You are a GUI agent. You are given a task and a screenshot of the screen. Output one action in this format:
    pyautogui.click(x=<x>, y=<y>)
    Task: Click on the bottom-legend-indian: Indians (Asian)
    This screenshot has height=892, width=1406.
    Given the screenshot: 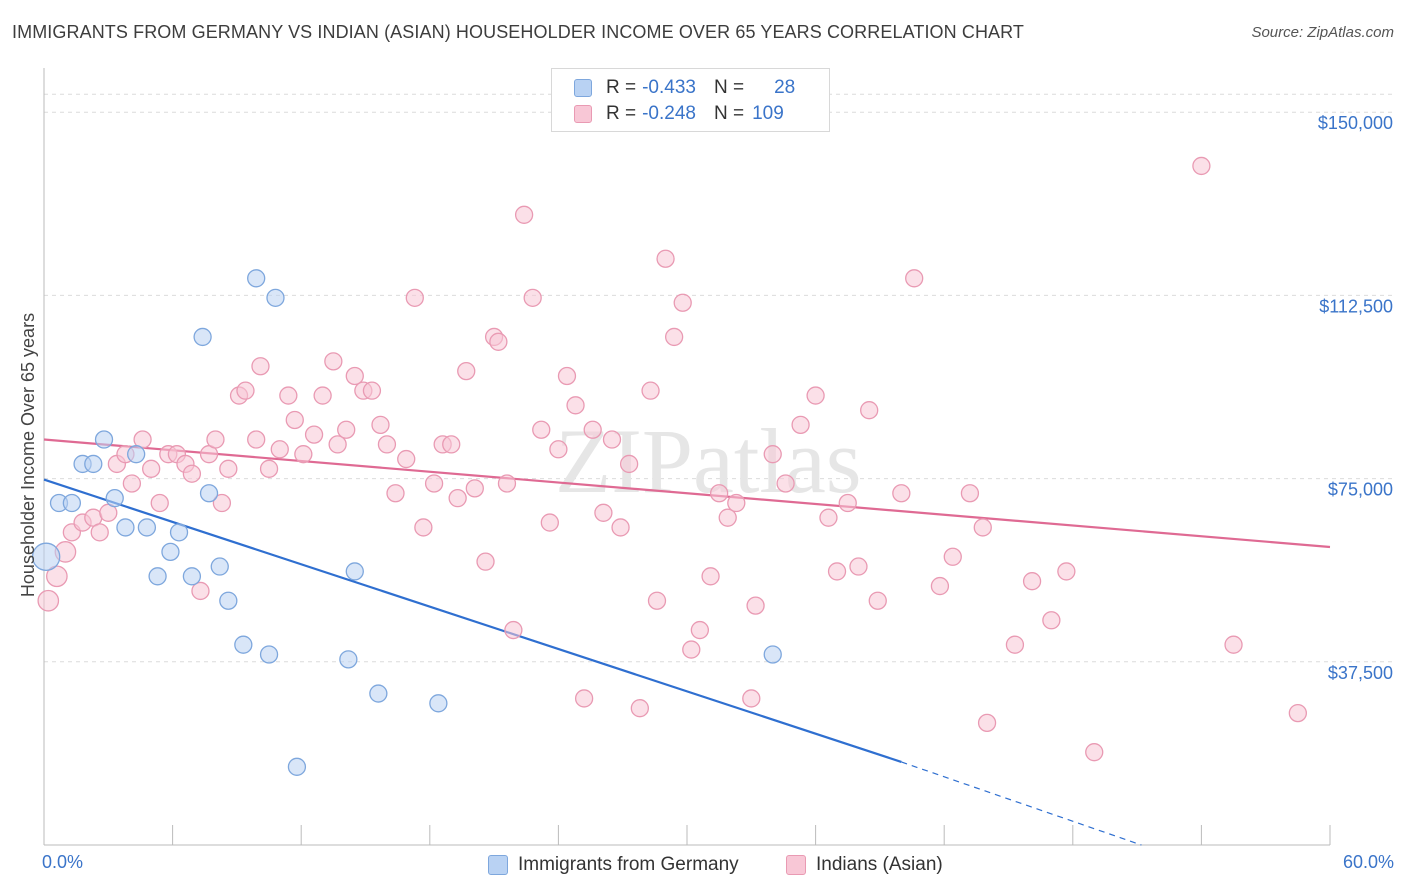 What is the action you would take?
    pyautogui.click(x=864, y=865)
    